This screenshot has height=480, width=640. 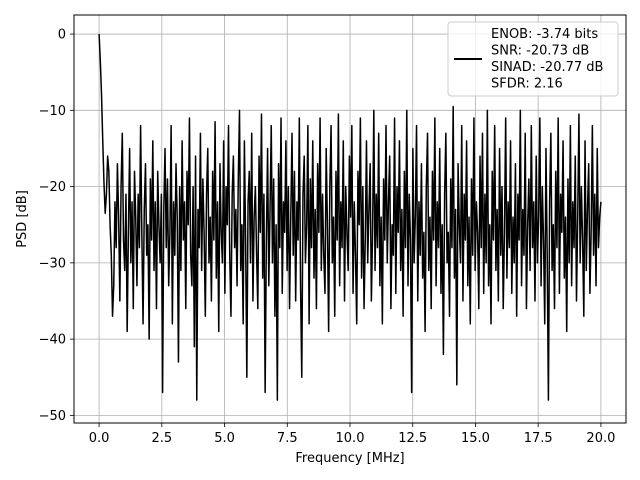 What do you see at coordinates (475, 438) in the screenshot?
I see `x-tick-label: 15.0` at bounding box center [475, 438].